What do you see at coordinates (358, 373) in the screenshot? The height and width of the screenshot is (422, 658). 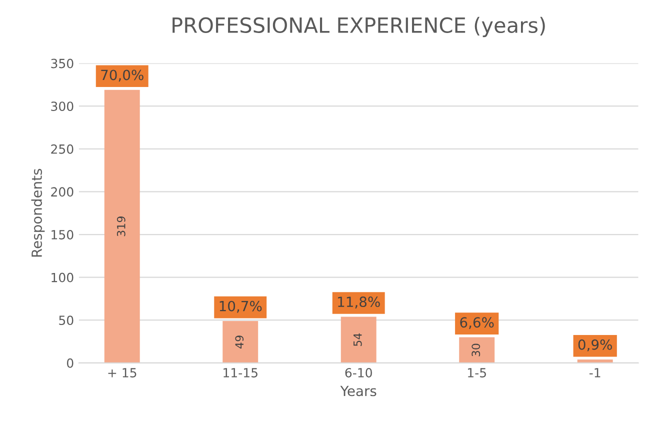 I see `x-tick-label: 6-10` at bounding box center [358, 373].